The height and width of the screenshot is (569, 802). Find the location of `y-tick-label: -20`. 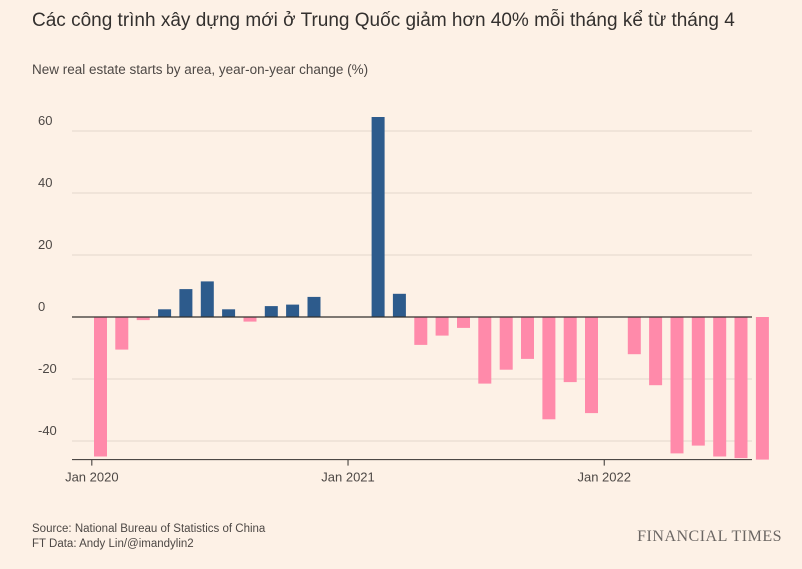

y-tick-label: -20 is located at coordinates (47, 368).